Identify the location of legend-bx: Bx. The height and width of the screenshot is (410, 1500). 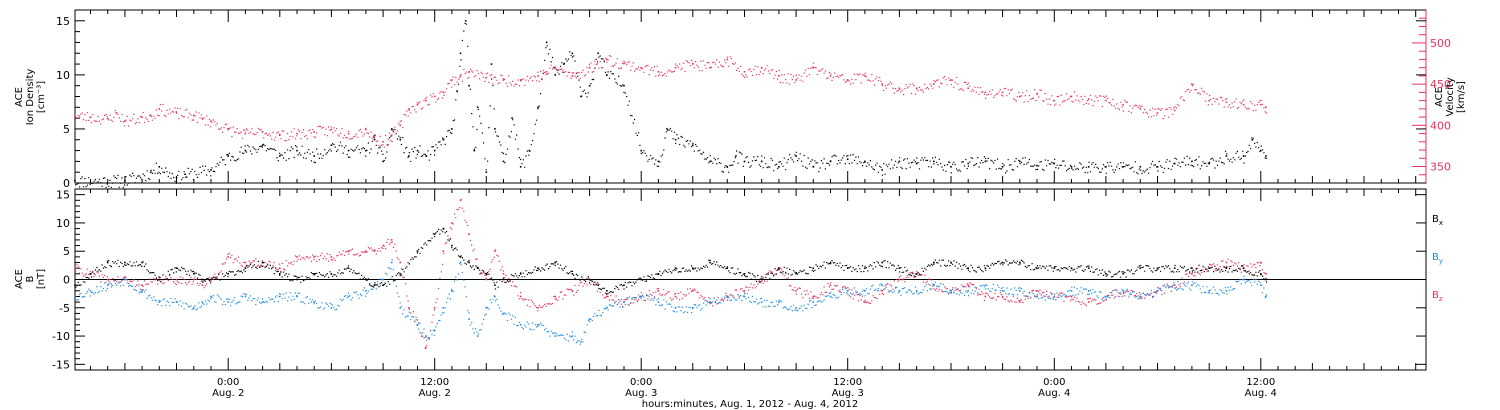
(1437, 220).